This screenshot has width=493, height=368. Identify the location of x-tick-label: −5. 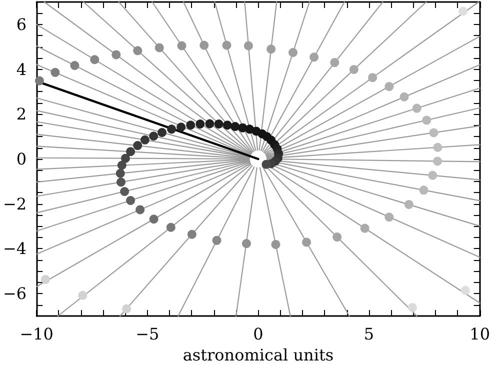
(148, 334).